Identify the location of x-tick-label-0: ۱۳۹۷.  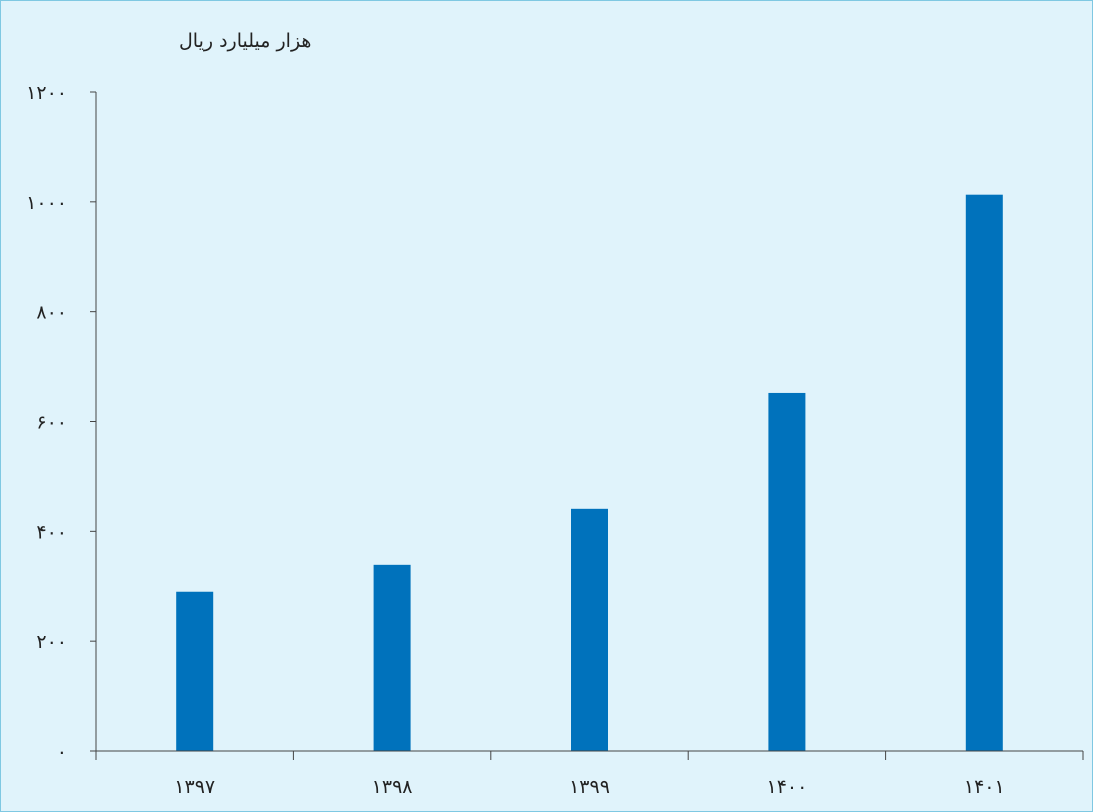
(194, 787).